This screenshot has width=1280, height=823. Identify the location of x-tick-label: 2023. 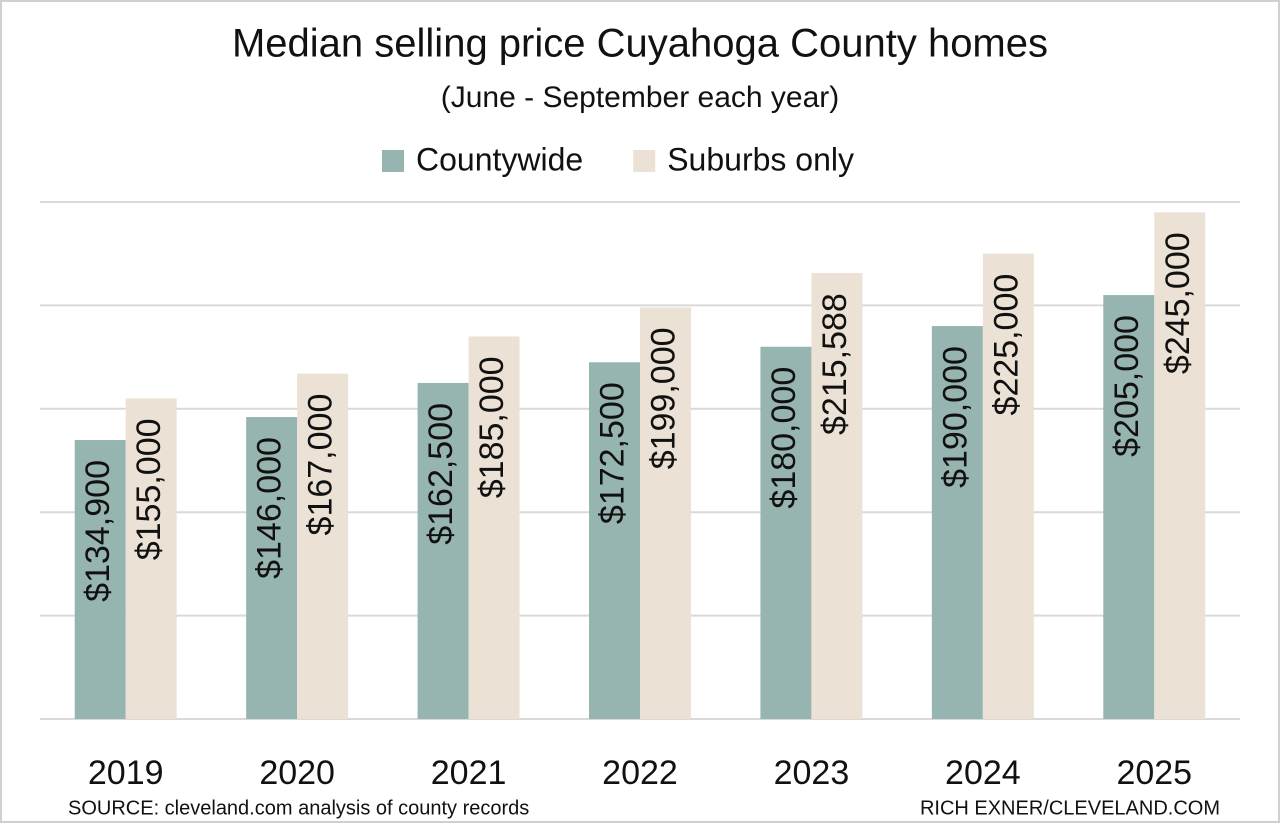
(812, 773).